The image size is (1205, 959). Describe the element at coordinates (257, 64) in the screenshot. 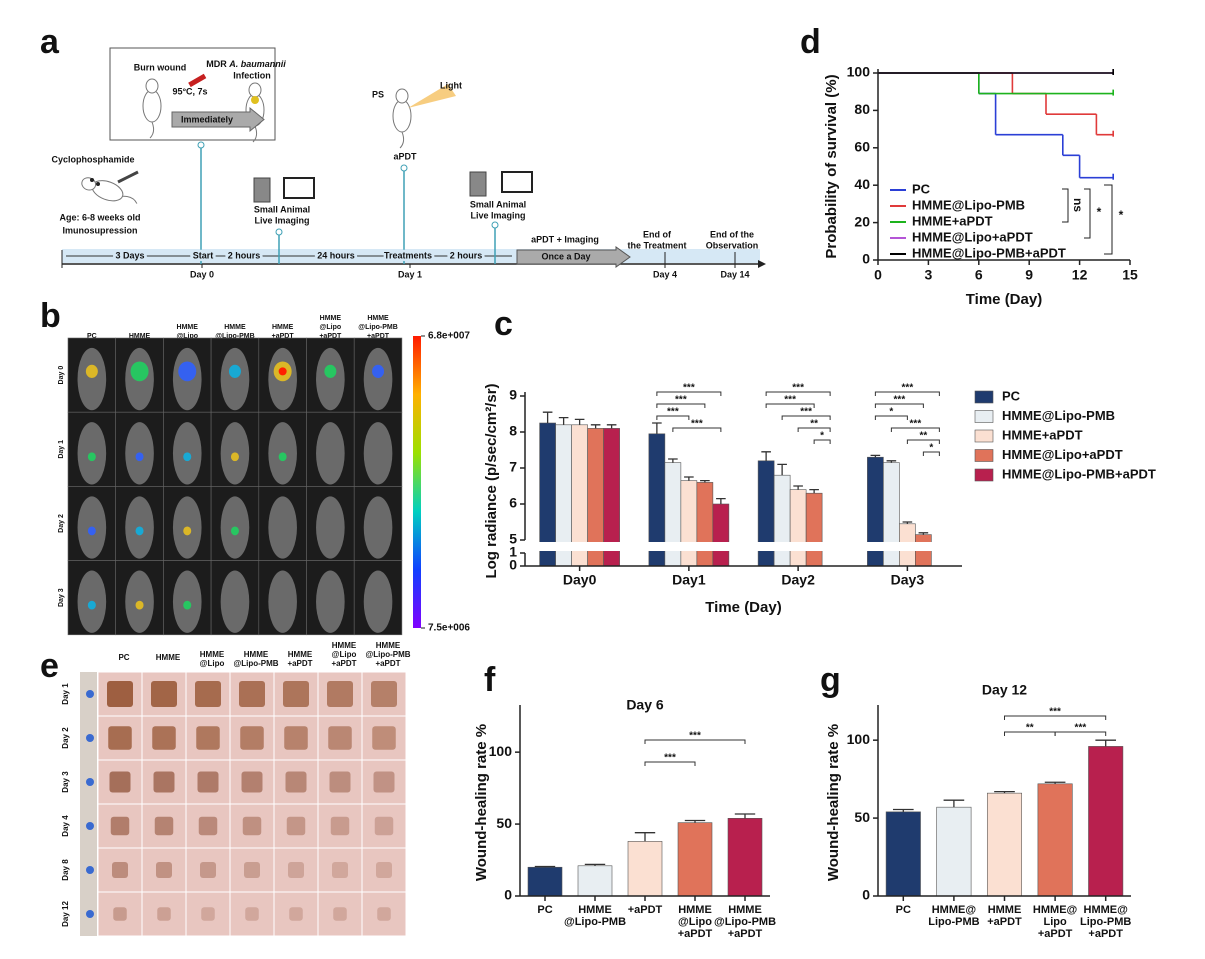

I see `label: A. baumannii` at that location.